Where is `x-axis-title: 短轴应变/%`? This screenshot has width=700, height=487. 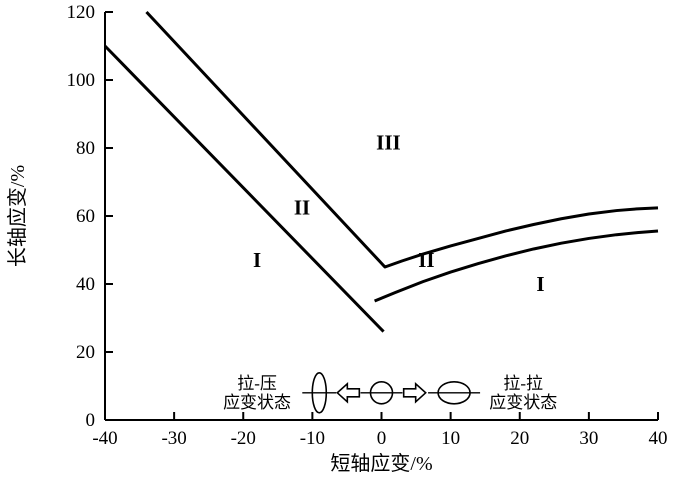
x-axis-title: 短轴应变/% is located at coordinates (381, 463).